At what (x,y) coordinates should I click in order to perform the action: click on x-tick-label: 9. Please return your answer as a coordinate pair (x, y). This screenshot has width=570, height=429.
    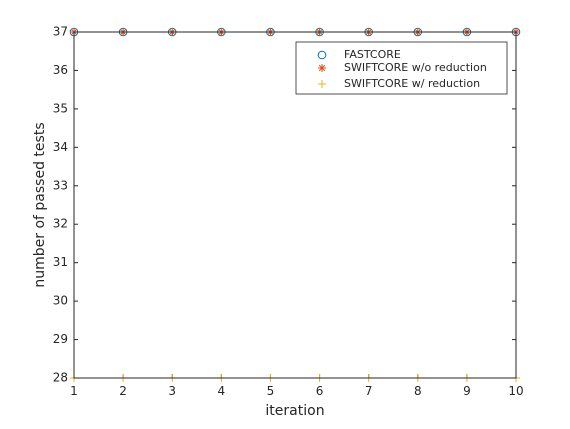
    Looking at the image, I should click on (467, 391).